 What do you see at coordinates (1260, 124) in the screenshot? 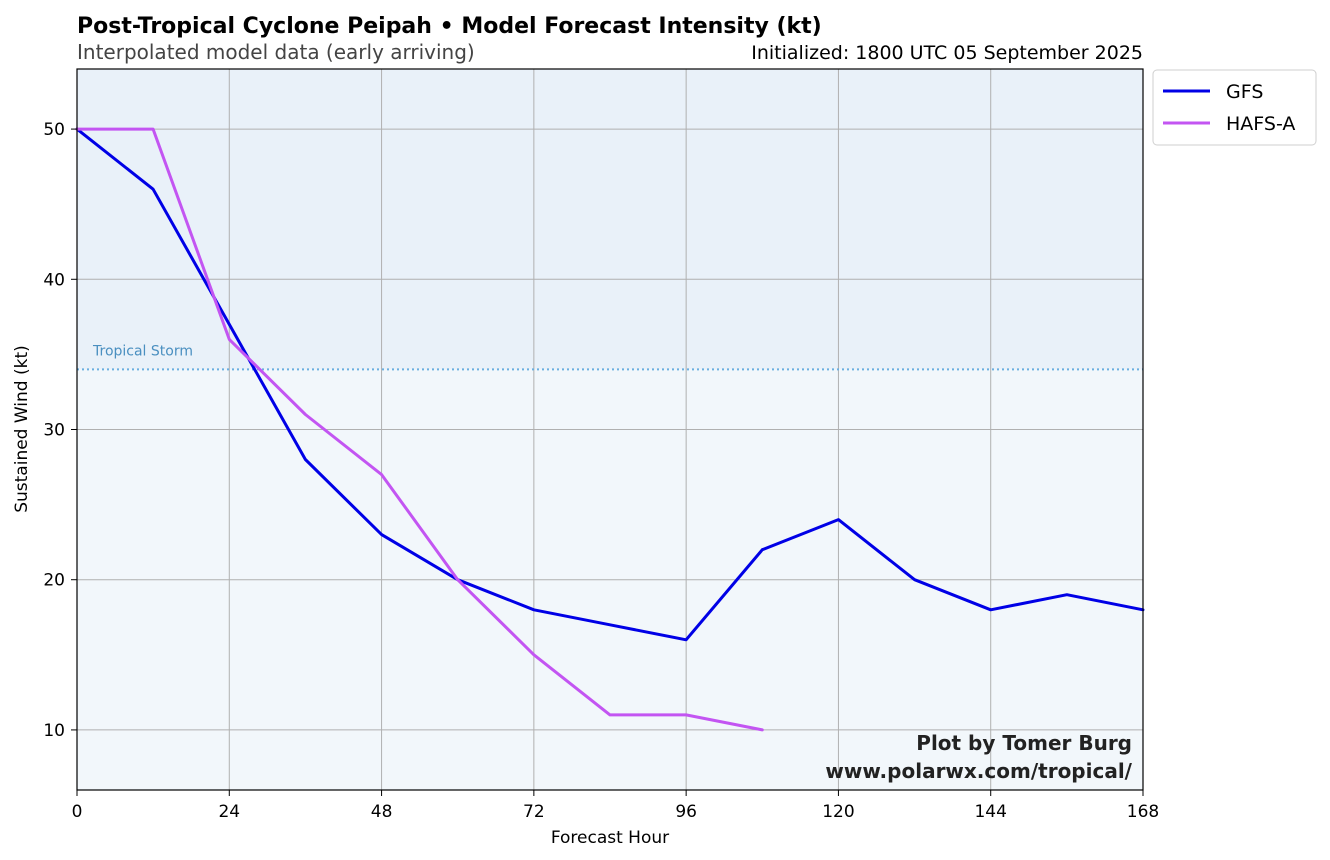
I see `legend-label-hafs-a: HAFS-A` at bounding box center [1260, 124].